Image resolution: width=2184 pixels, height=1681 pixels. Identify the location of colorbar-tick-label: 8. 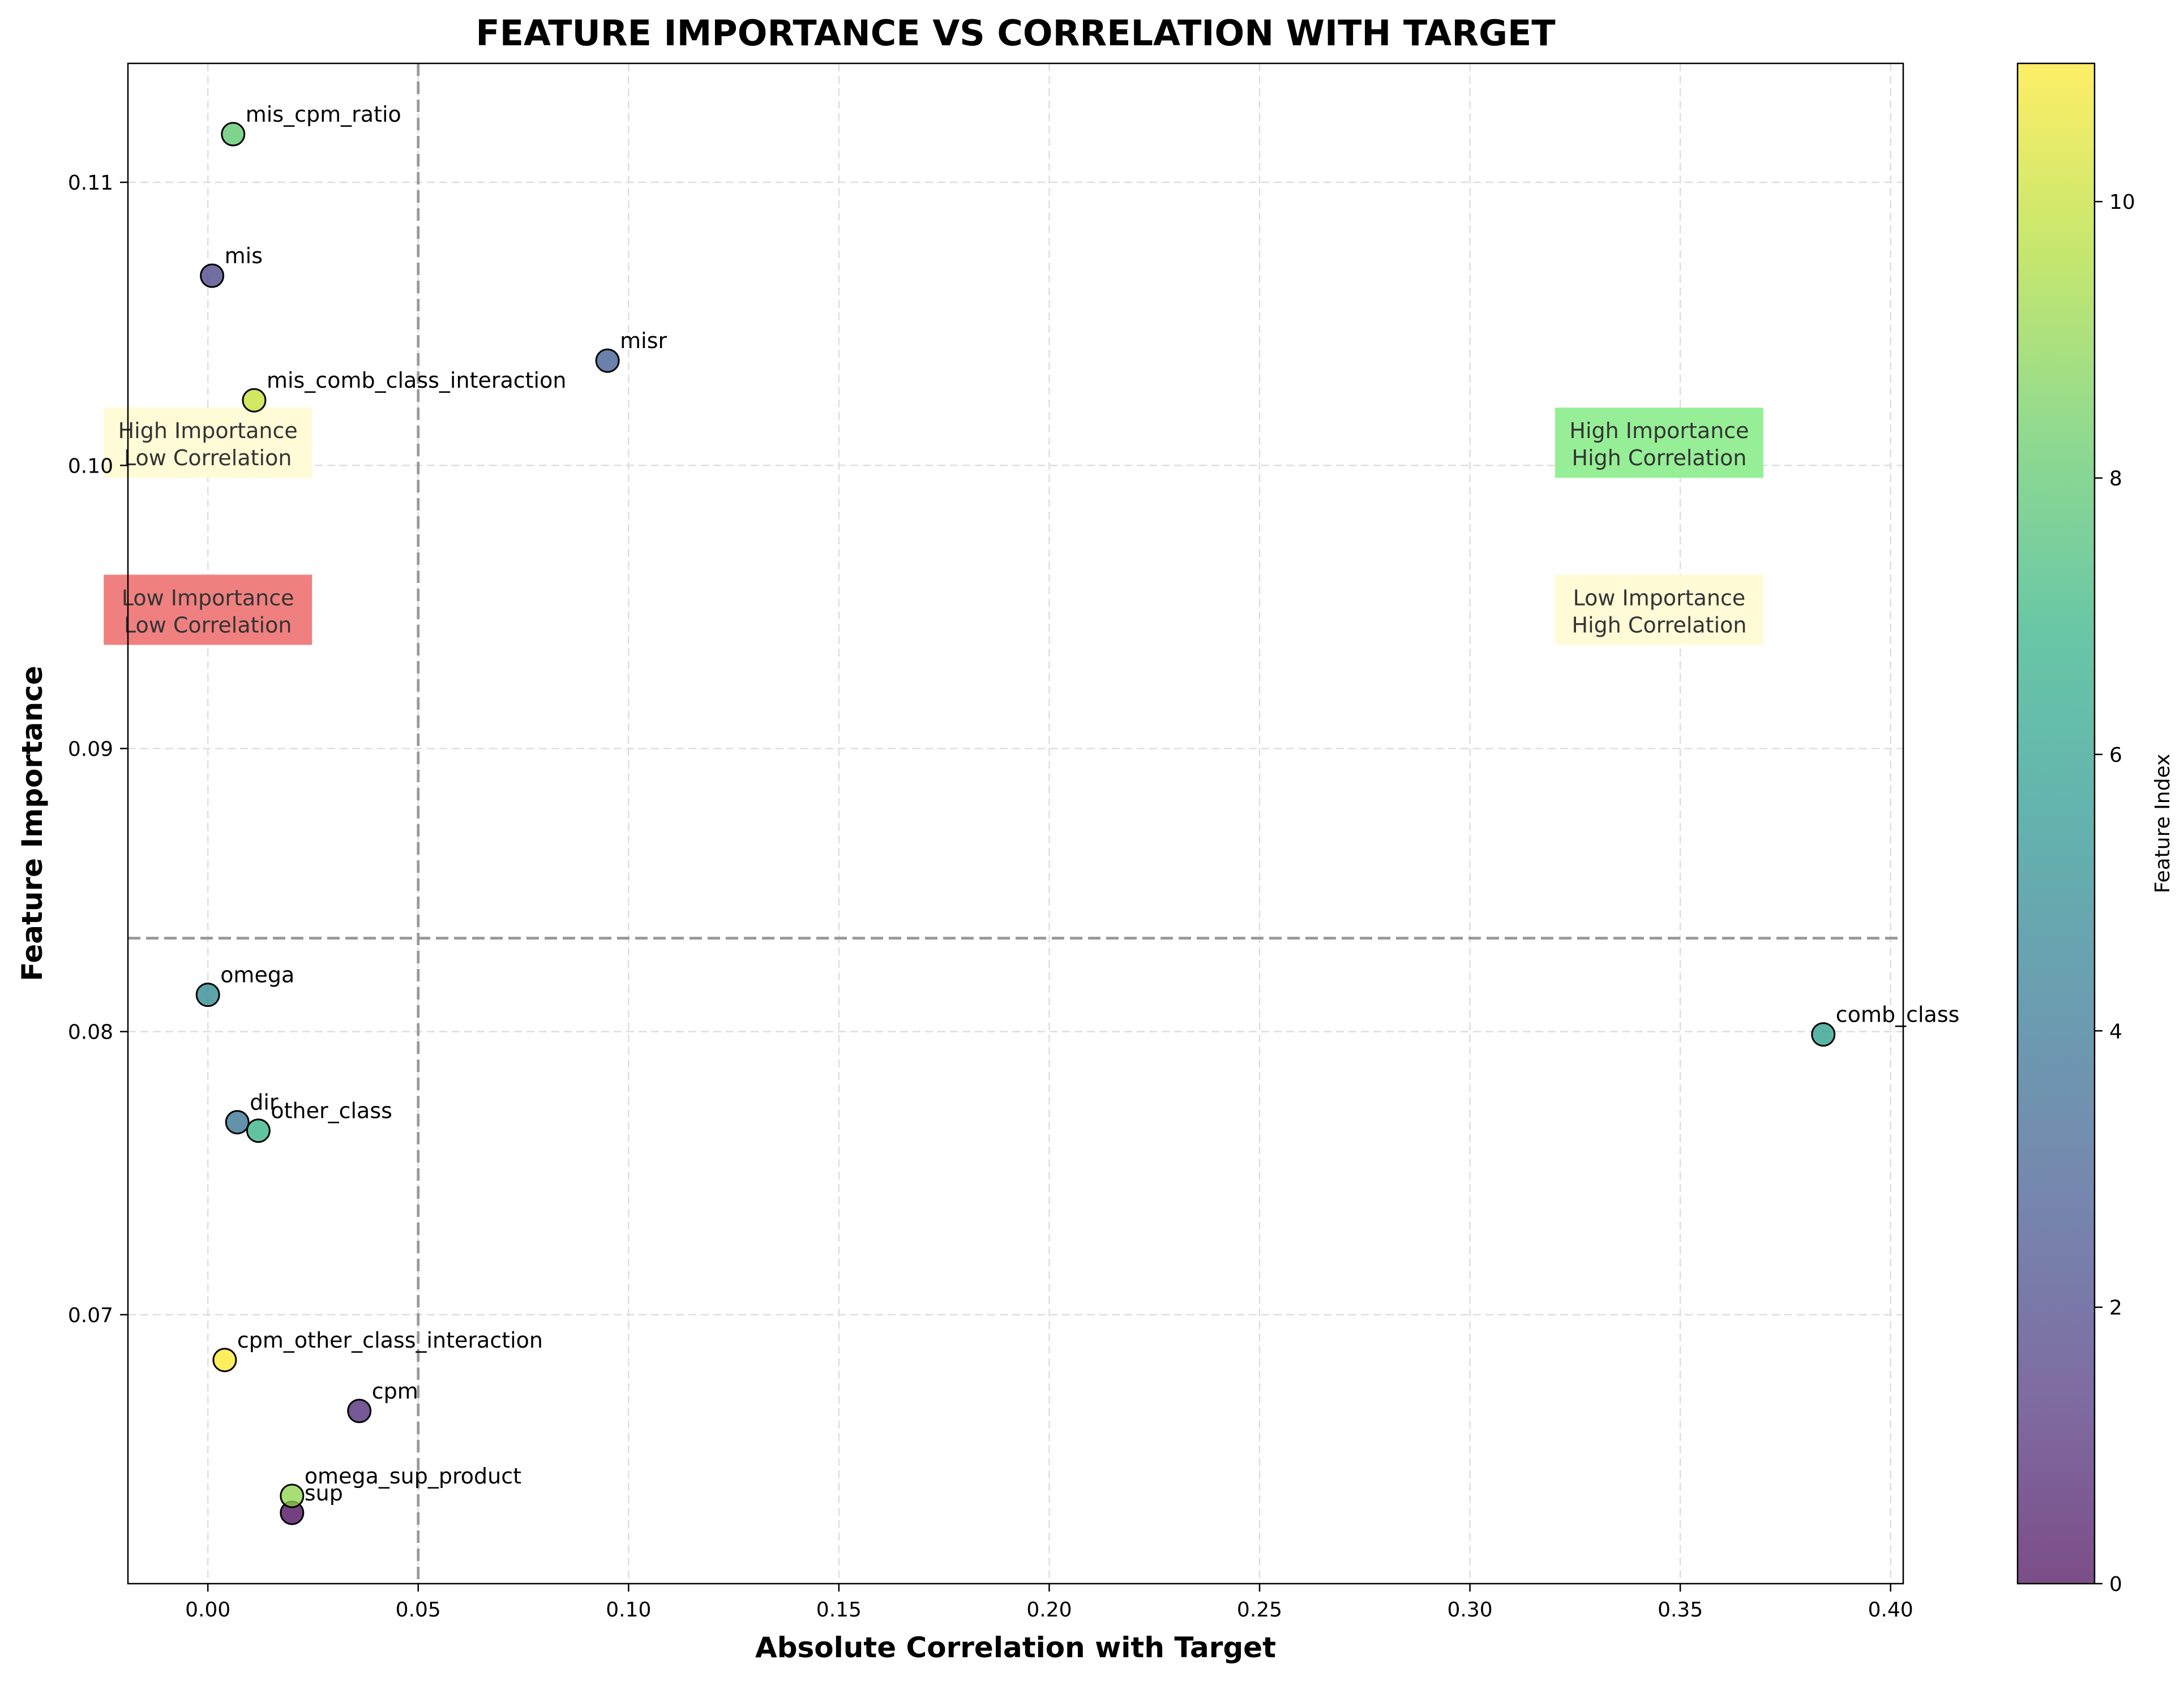
(2115, 479).